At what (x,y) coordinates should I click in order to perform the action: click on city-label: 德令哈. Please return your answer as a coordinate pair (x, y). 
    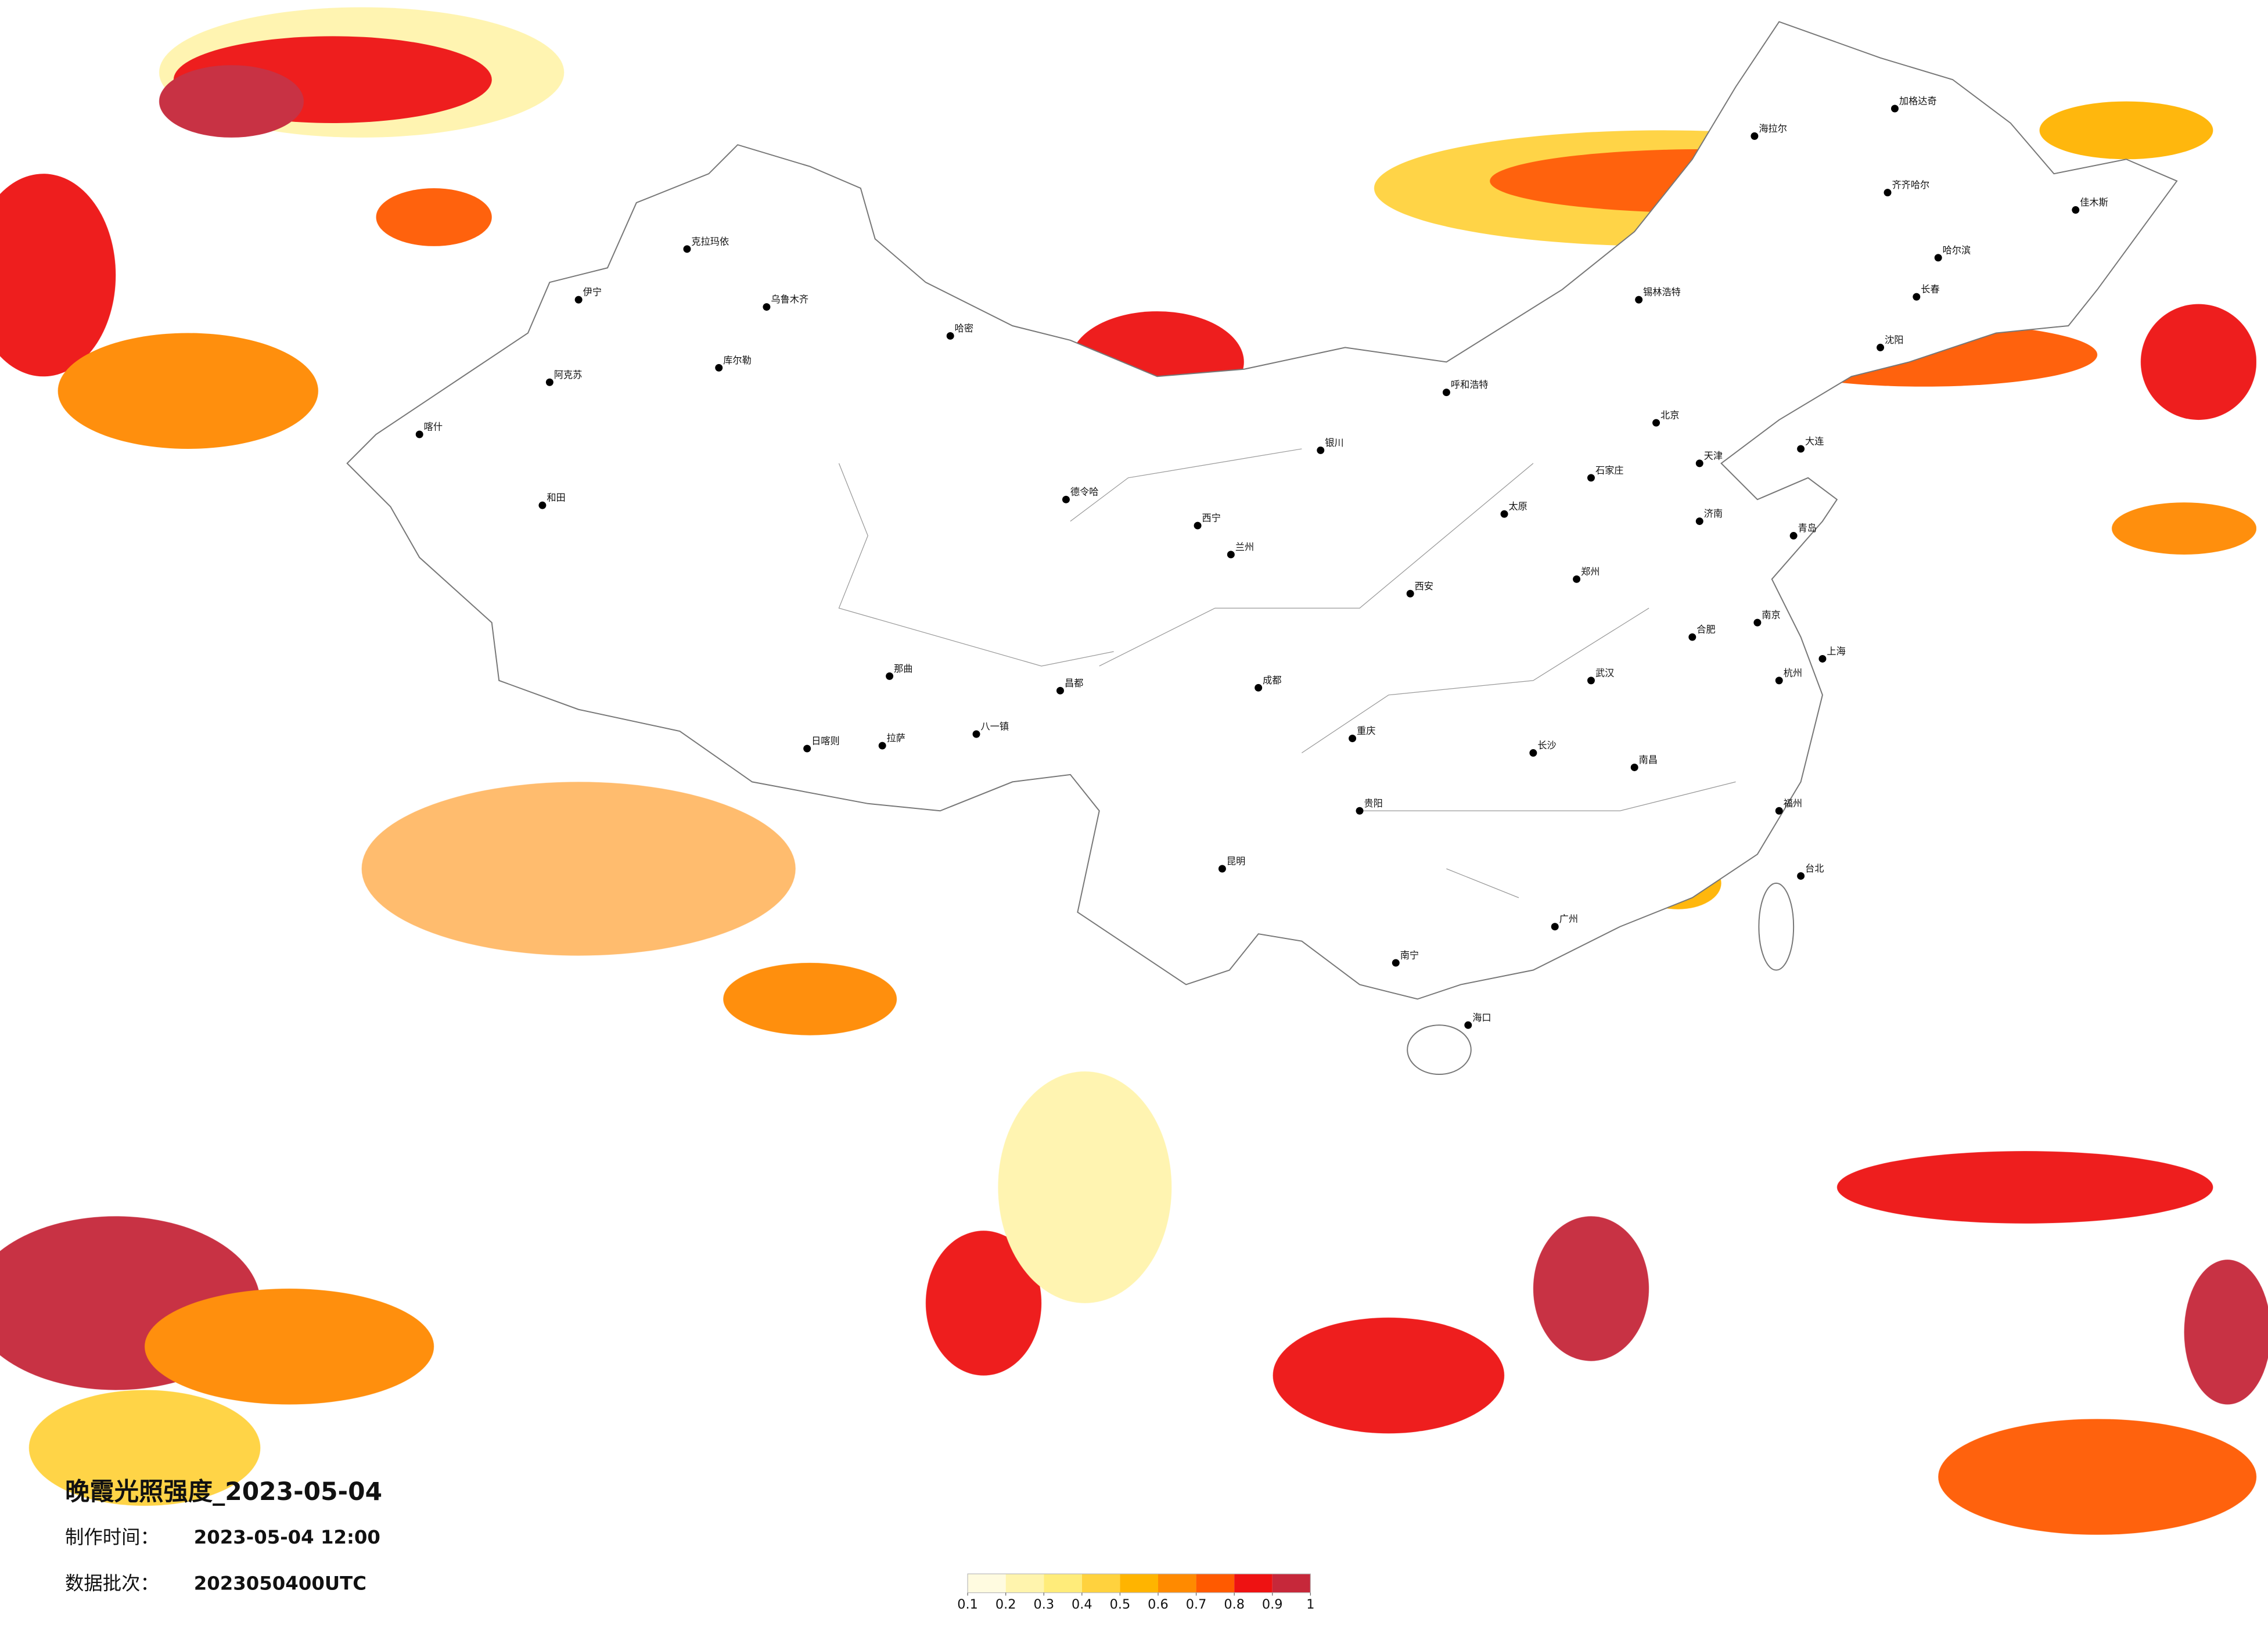
    Looking at the image, I should click on (1084, 492).